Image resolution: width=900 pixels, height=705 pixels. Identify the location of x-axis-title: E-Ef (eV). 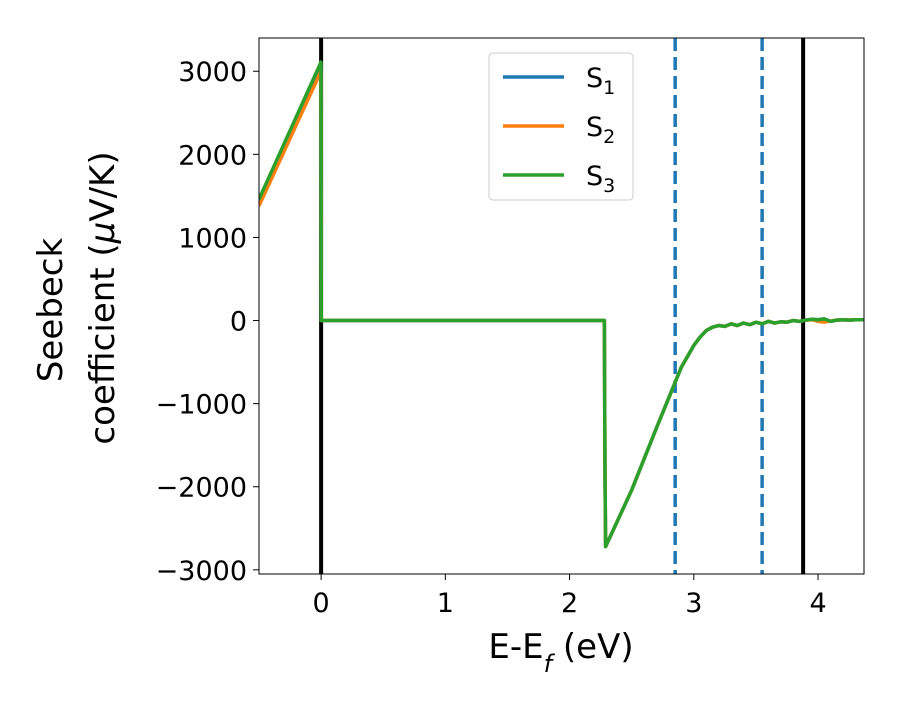
(560, 652).